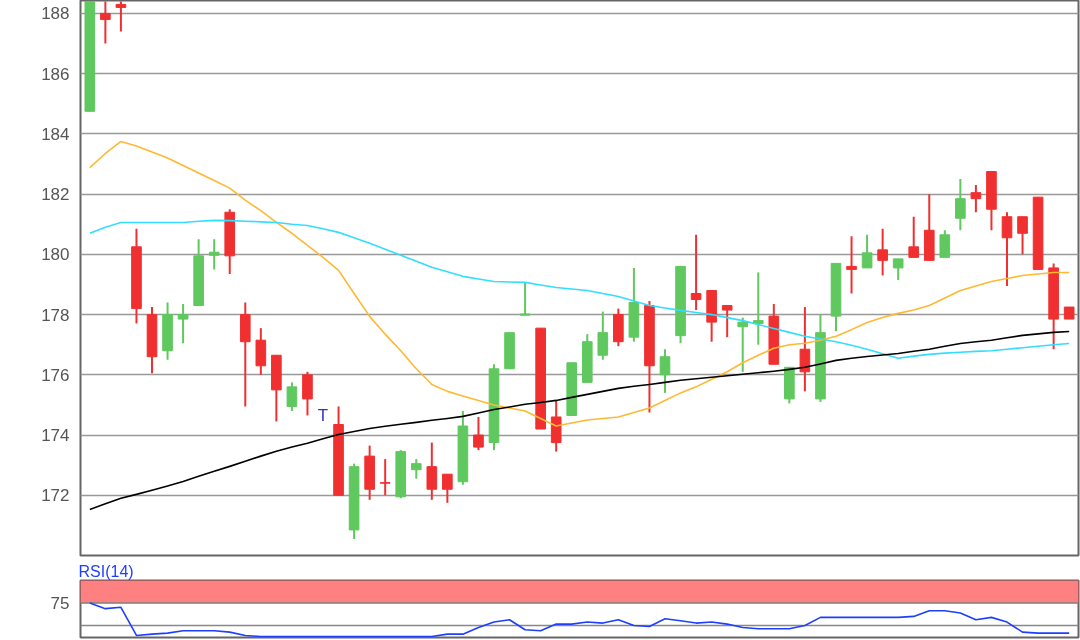 The image size is (1080, 640). I want to click on chart-title: RSI(14), so click(106, 571).